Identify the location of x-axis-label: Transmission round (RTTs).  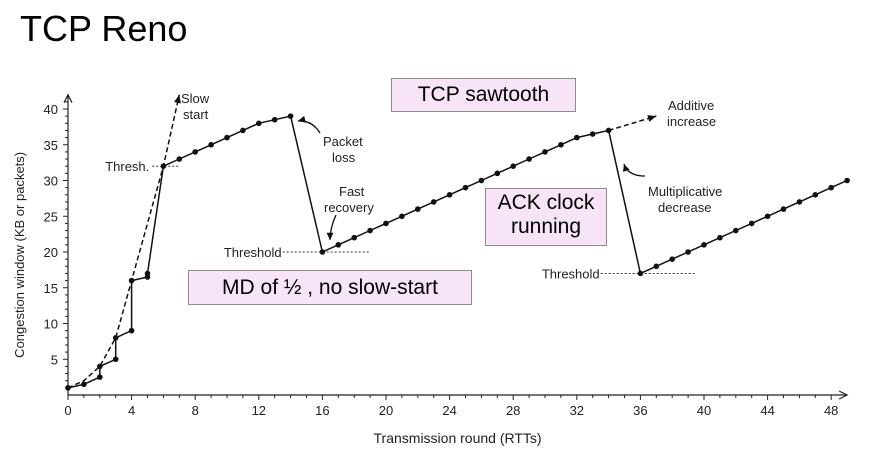
(458, 438).